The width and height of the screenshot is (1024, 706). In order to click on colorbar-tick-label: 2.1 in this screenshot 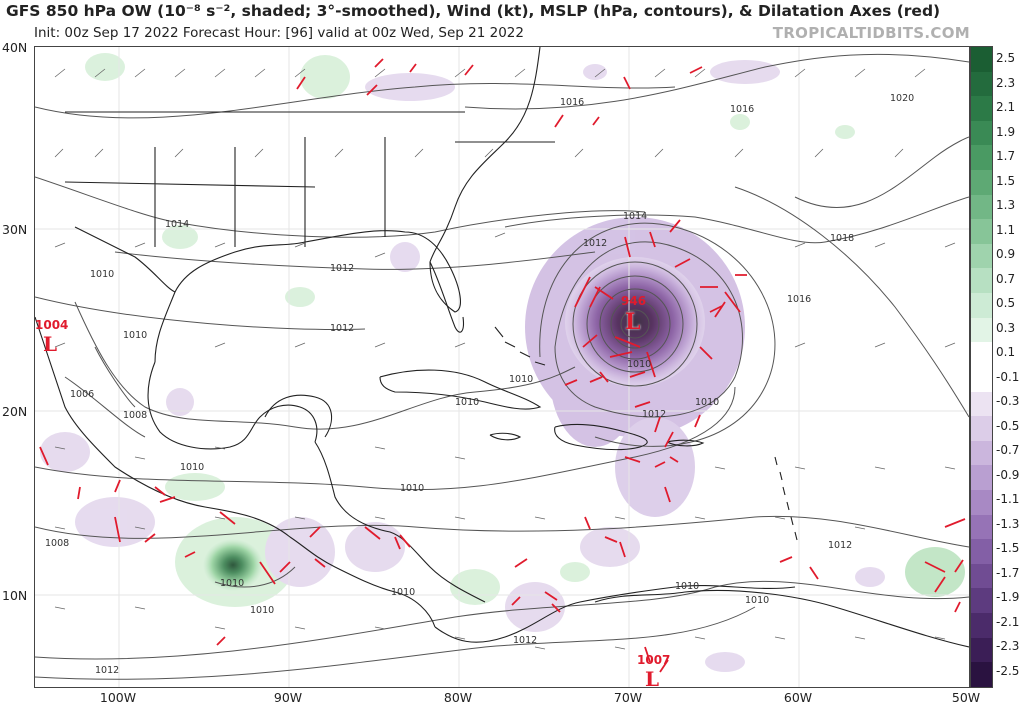, I will do `click(1006, 107)`.